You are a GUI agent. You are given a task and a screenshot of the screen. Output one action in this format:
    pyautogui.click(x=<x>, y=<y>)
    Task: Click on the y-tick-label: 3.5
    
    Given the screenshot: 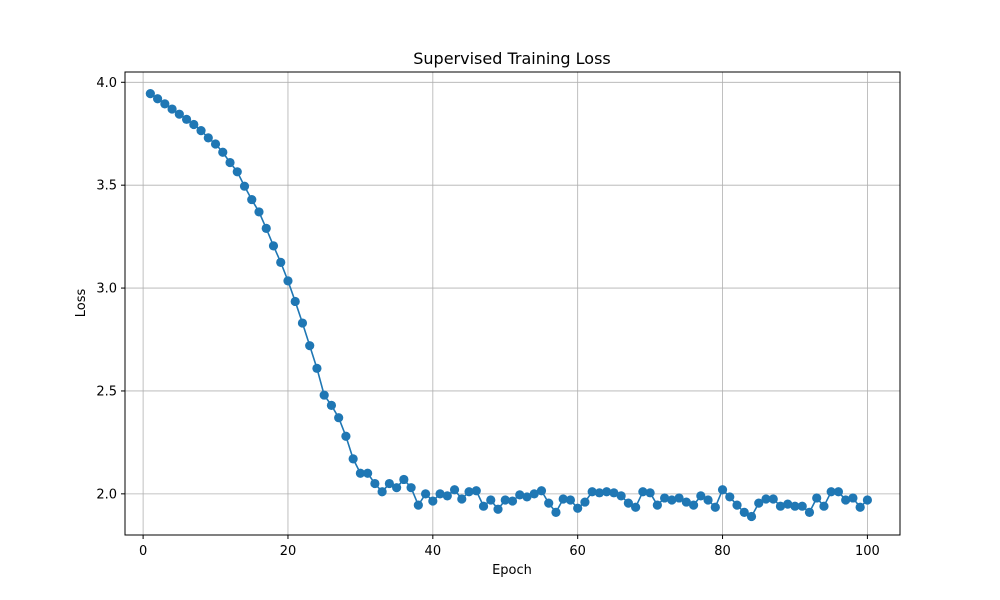 What is the action you would take?
    pyautogui.click(x=106, y=186)
    